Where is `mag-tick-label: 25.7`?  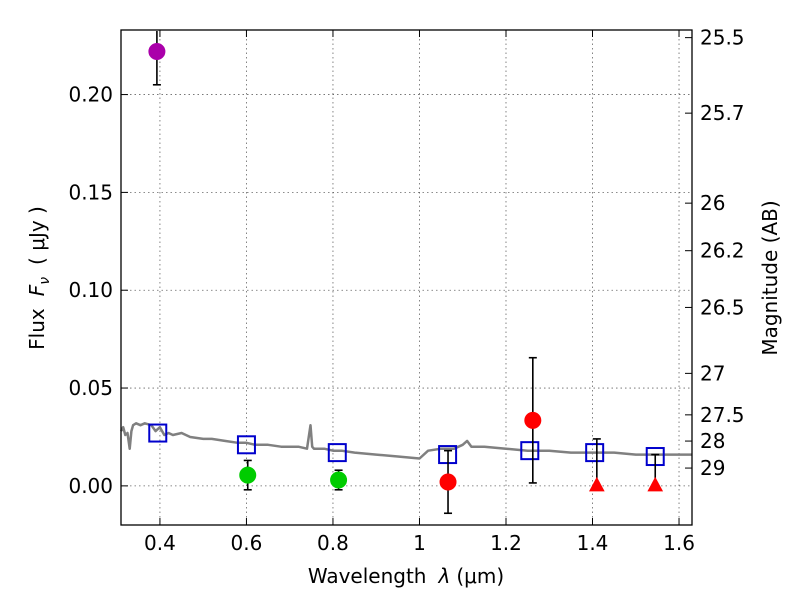
mag-tick-label: 25.7 is located at coordinates (722, 113).